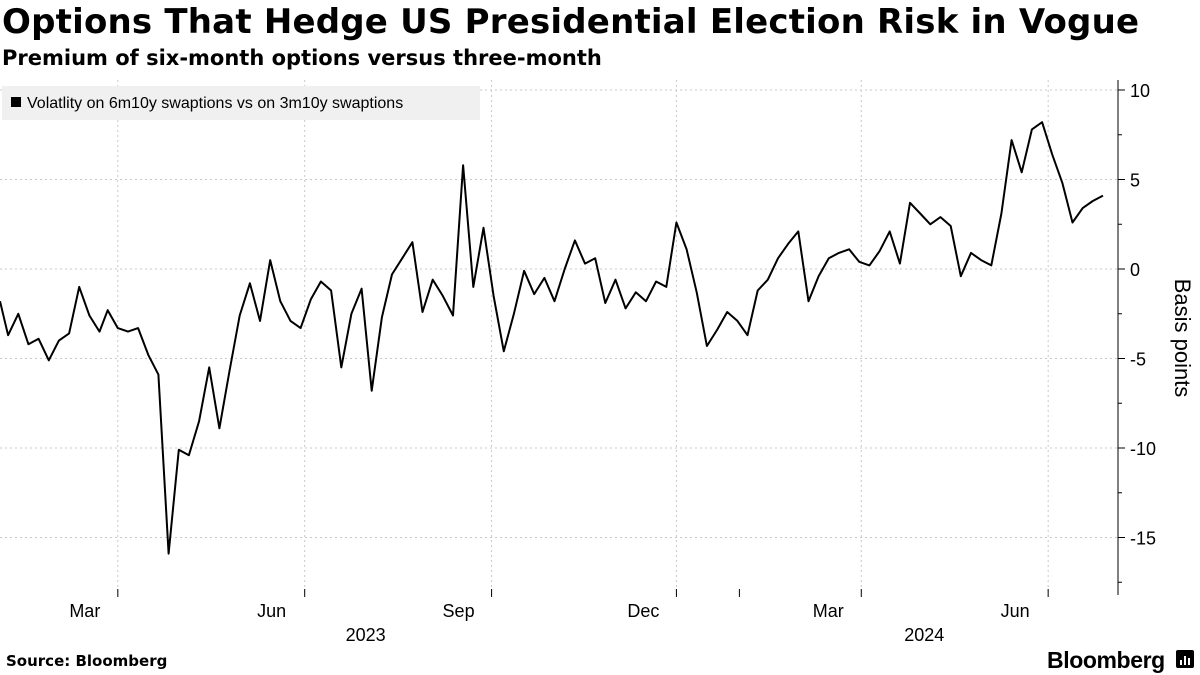  I want to click on y-tick-label: 10, so click(1140, 91).